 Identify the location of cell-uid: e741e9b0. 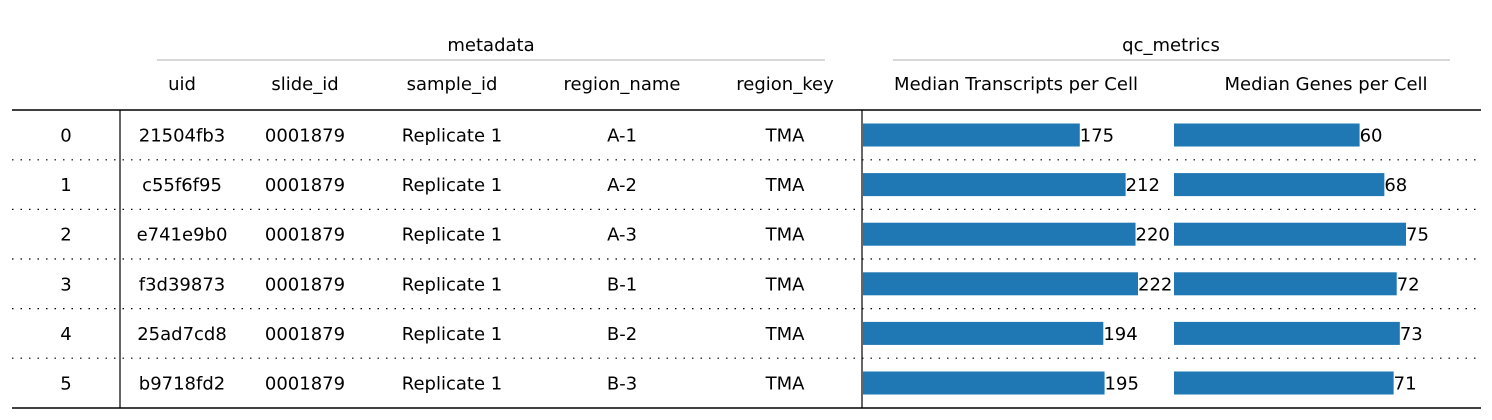
(182, 235).